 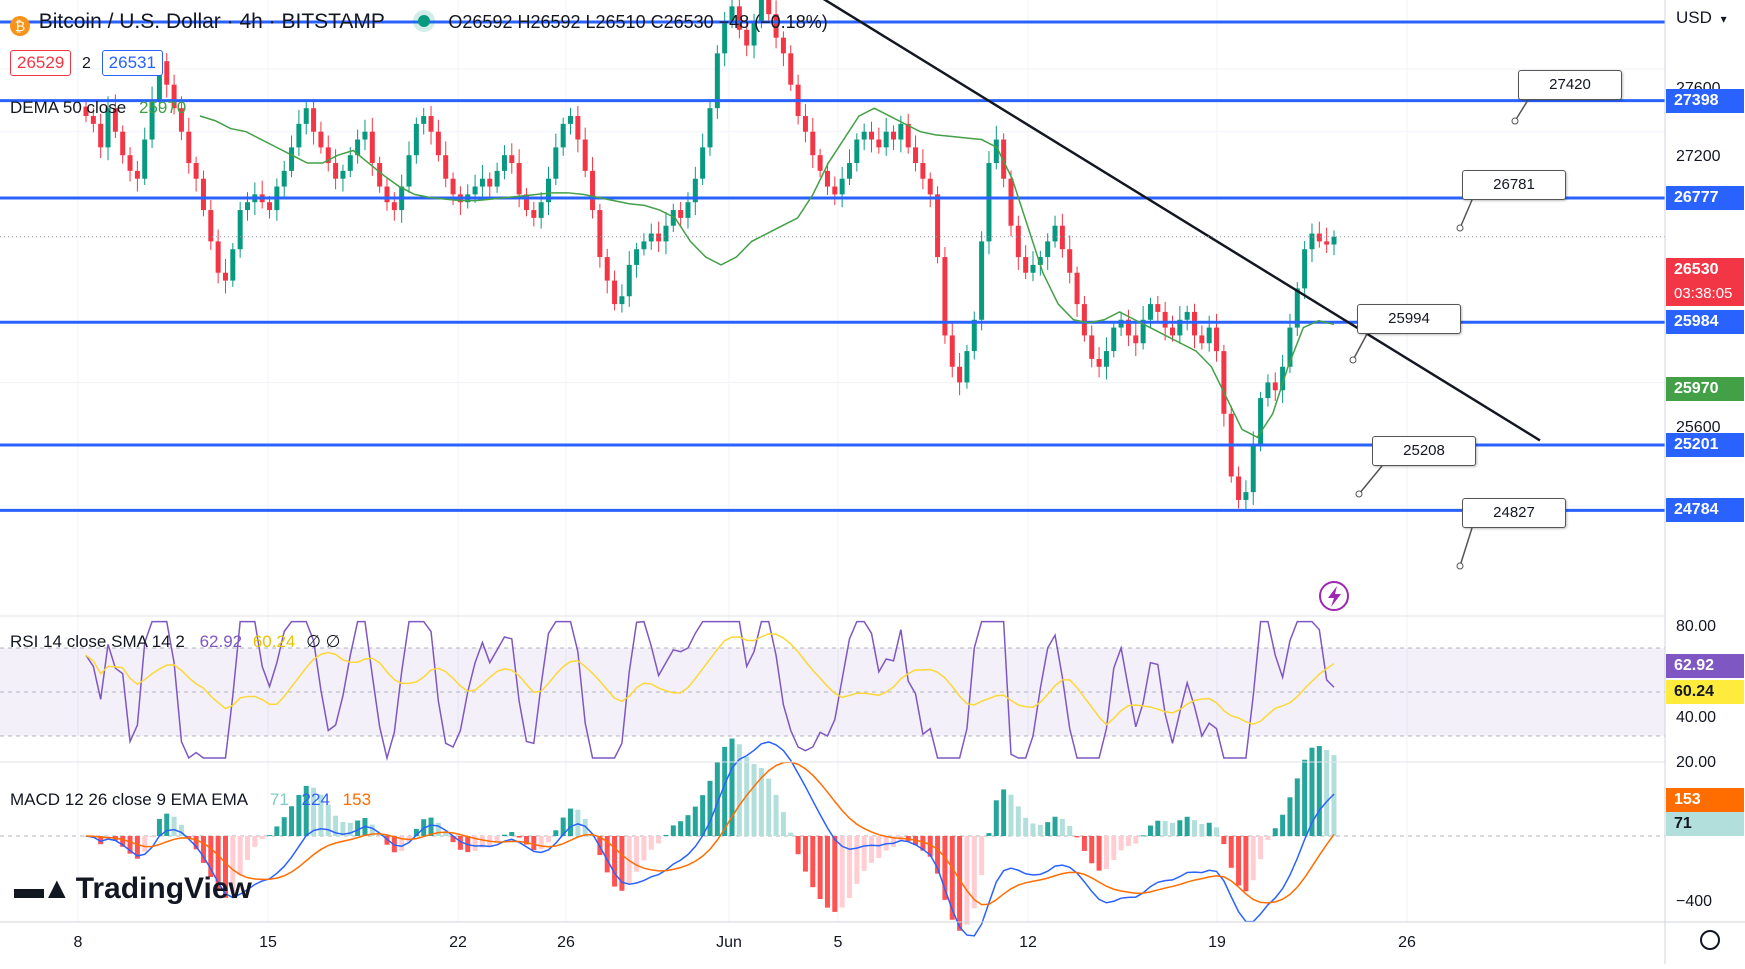 I want to click on currency-selector: USD ▾, so click(x=1701, y=18).